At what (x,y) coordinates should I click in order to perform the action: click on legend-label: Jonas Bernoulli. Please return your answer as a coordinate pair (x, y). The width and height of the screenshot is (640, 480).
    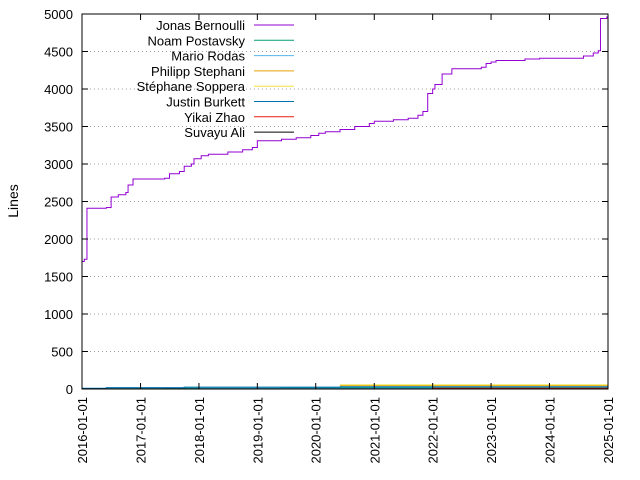
    Looking at the image, I should click on (200, 25).